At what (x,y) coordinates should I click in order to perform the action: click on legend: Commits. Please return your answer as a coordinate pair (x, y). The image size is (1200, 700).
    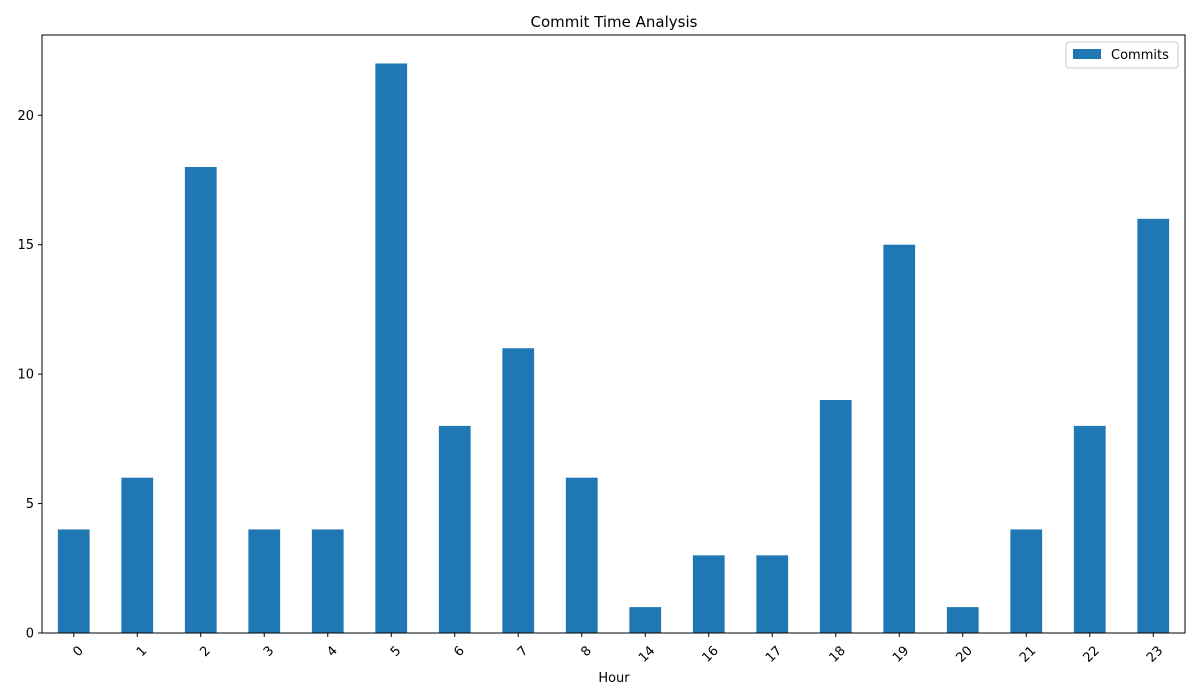
    Looking at the image, I should click on (1122, 55).